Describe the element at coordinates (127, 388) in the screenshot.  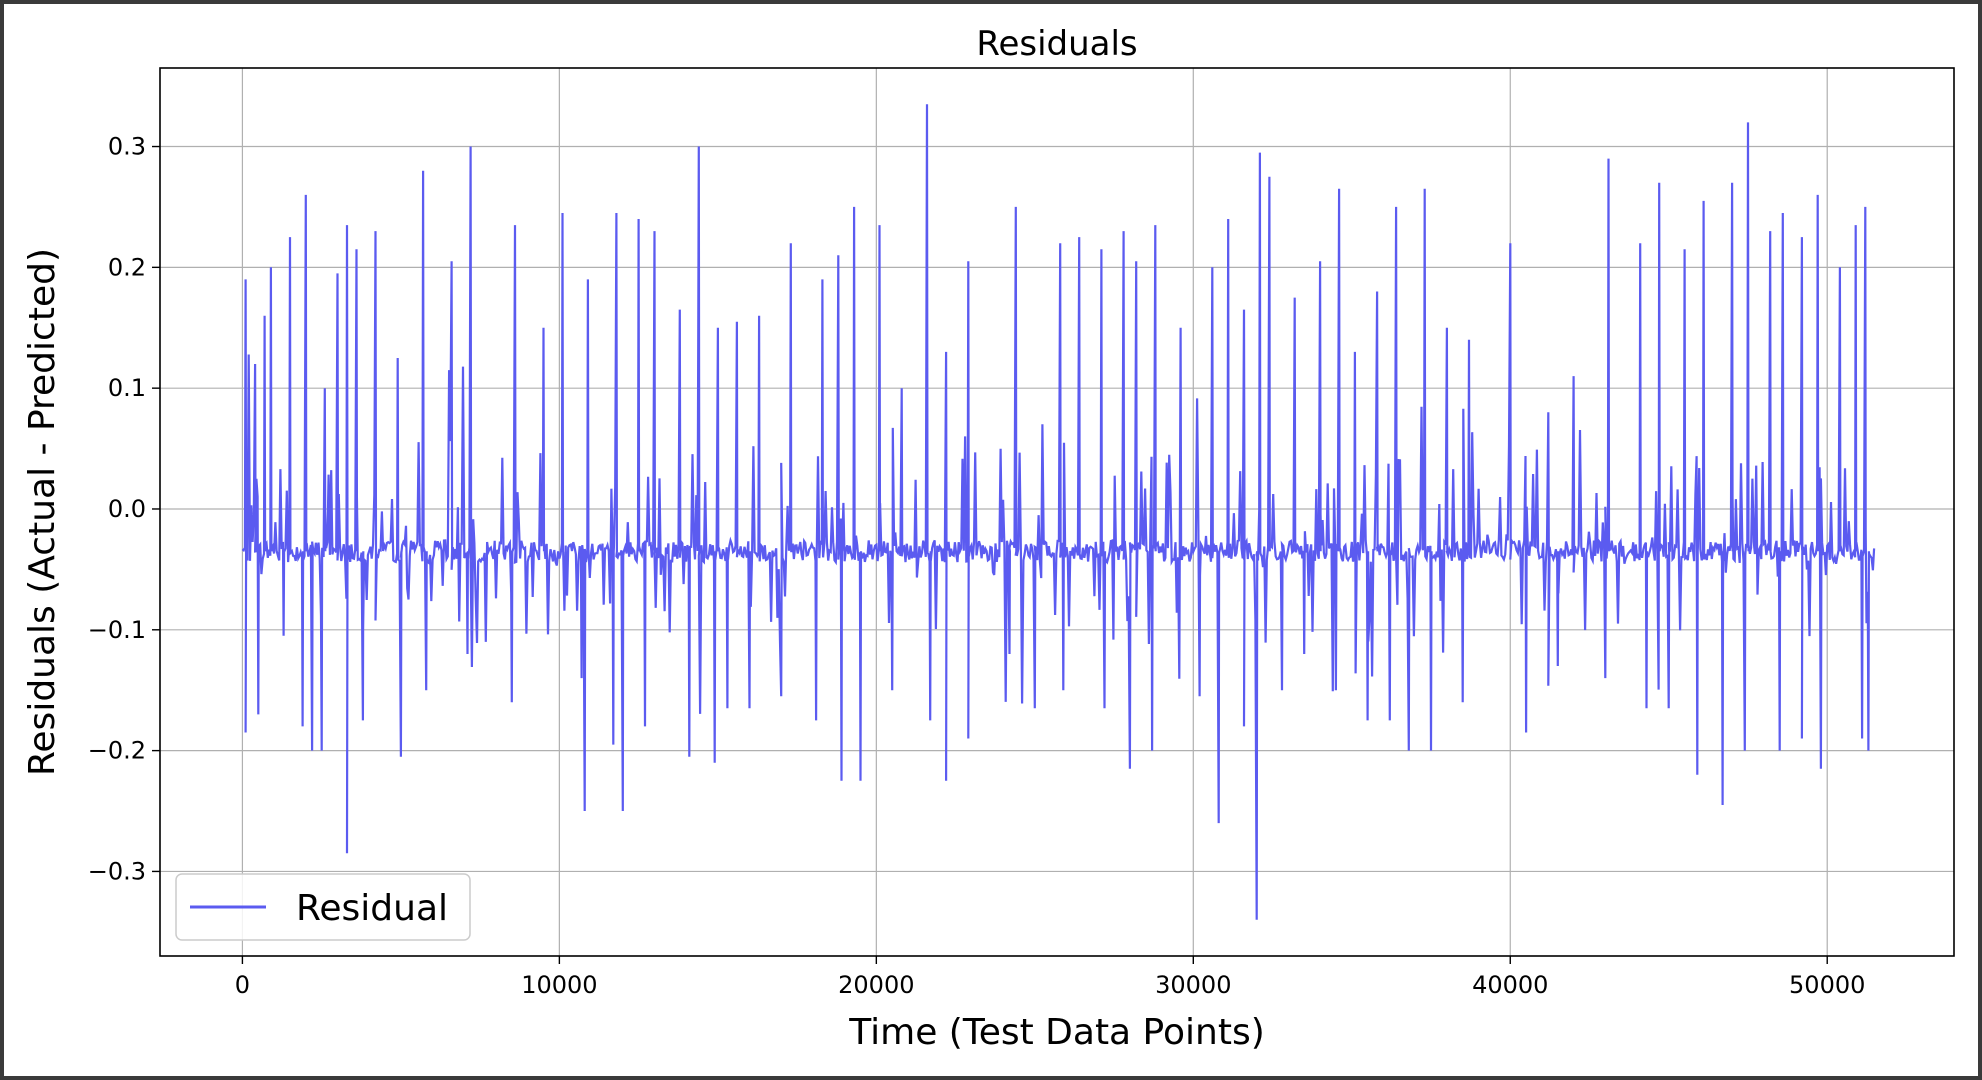
I see `y-tick-label: 0.1` at that location.